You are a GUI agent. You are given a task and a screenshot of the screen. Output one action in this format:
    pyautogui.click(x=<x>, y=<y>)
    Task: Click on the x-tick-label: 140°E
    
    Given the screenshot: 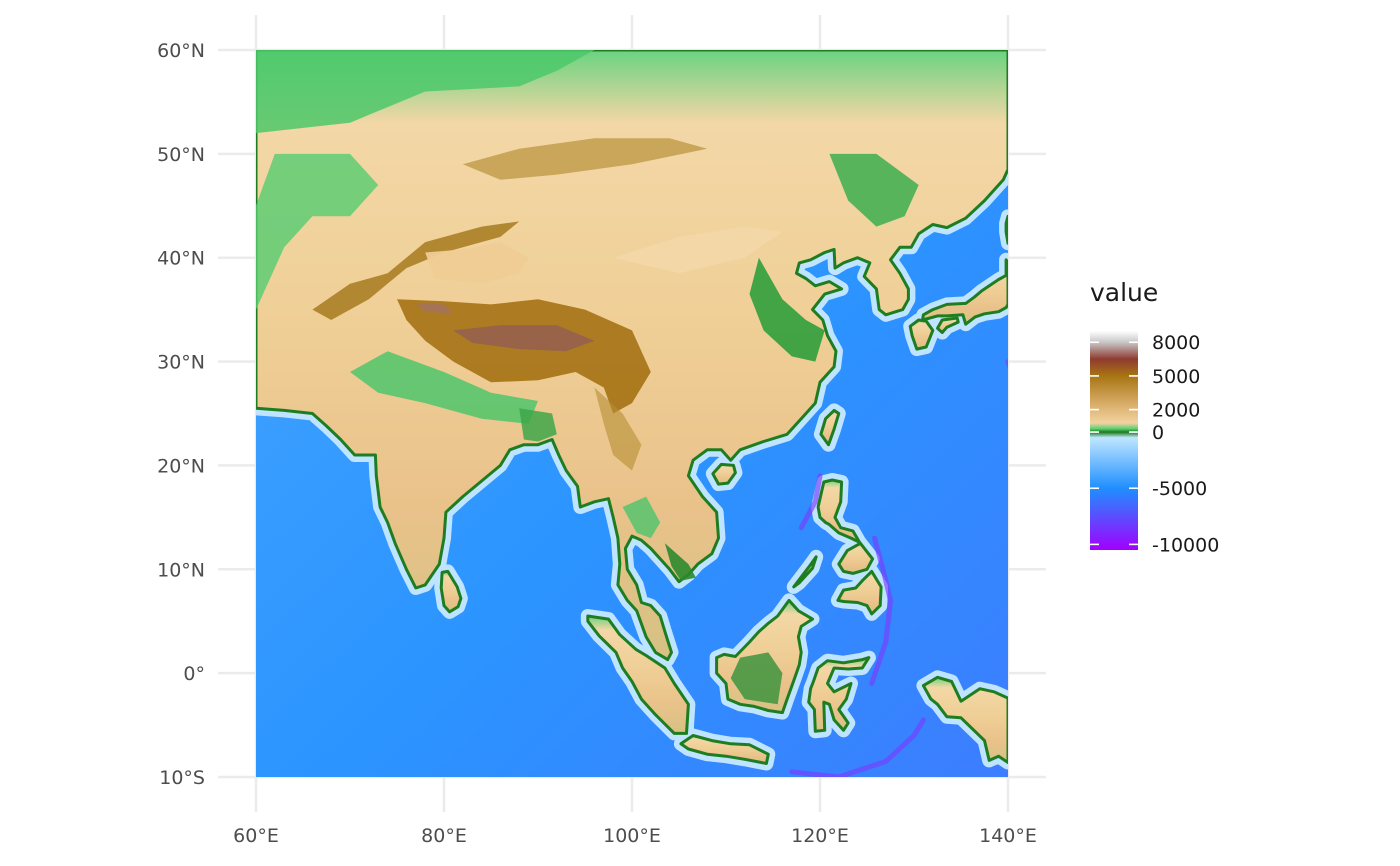 What is the action you would take?
    pyautogui.click(x=1008, y=836)
    